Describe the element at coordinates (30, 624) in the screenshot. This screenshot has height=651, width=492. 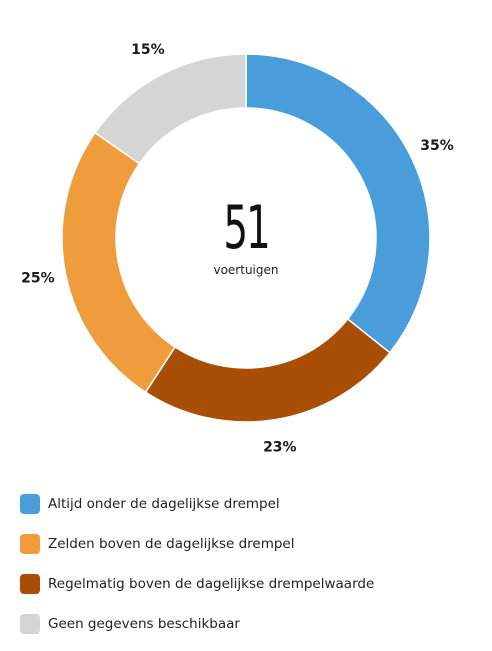
I see `legend-swatch-grey` at that location.